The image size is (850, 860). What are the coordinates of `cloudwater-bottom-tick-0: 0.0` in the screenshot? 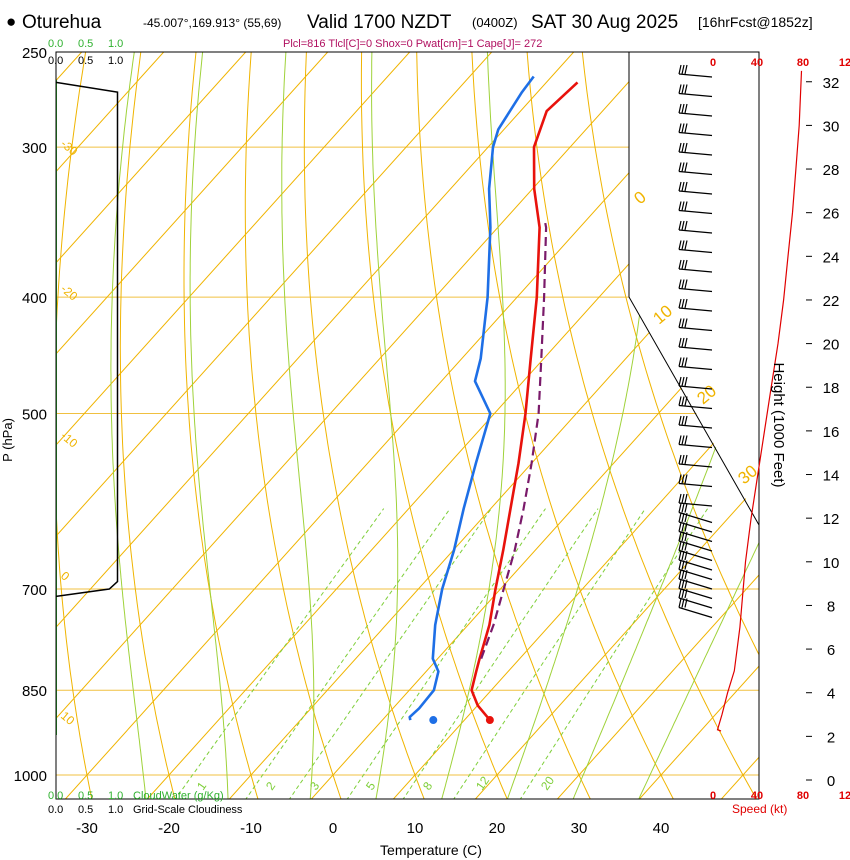 It's located at (55, 796).